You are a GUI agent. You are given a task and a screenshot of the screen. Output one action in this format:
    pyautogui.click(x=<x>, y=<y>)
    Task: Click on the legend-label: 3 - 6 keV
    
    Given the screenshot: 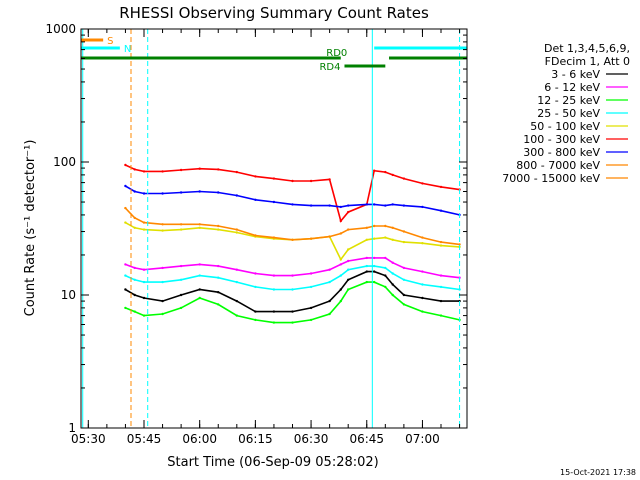 What is the action you would take?
    pyautogui.click(x=575, y=74)
    